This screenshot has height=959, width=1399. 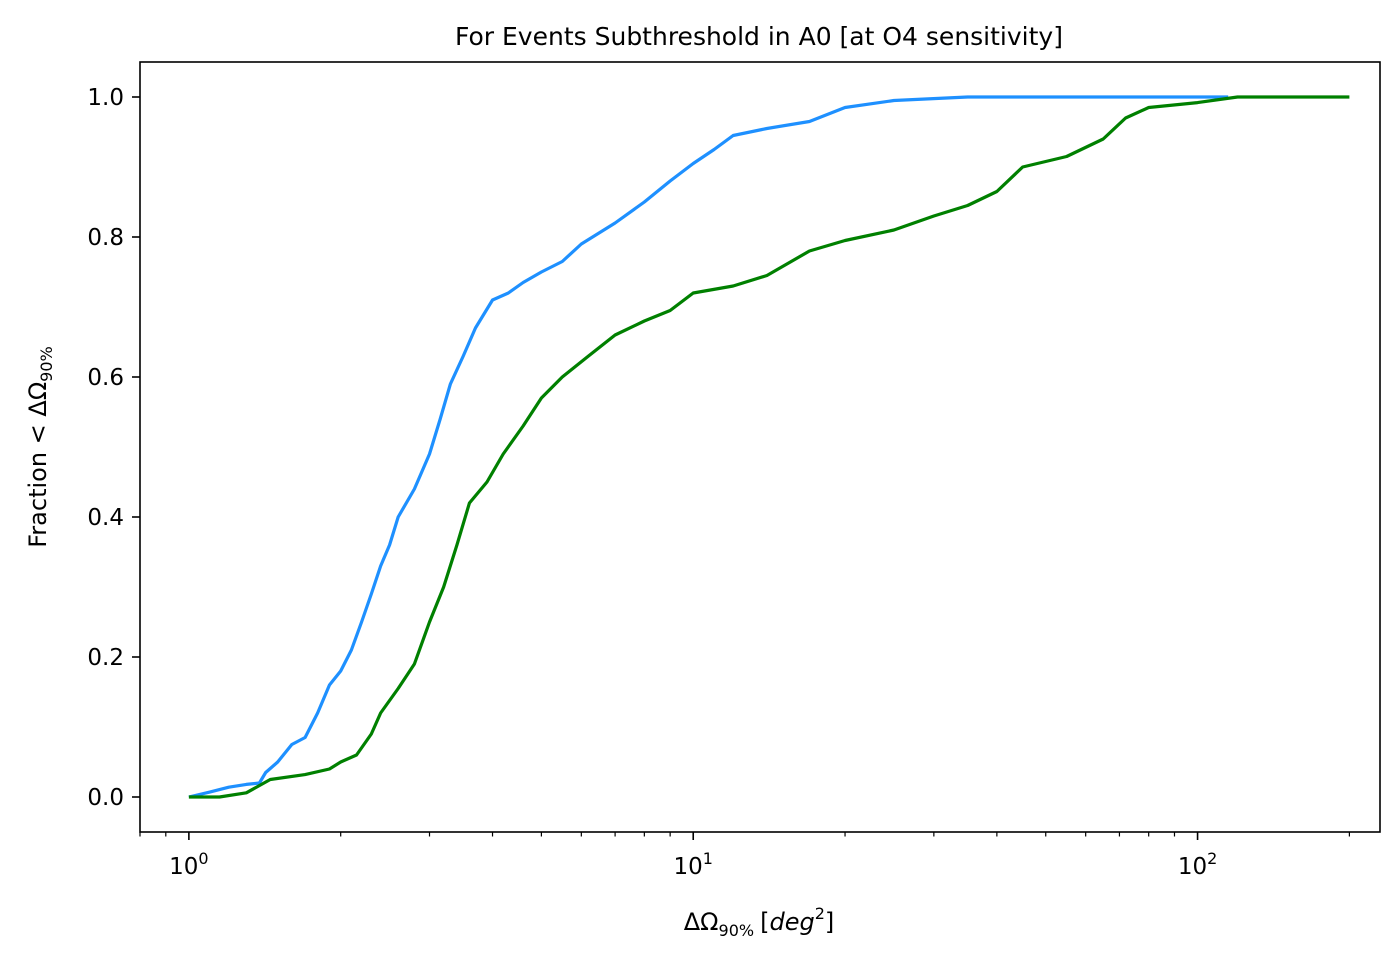 What do you see at coordinates (188, 864) in the screenshot?
I see `x-tick-label: 10⁰` at bounding box center [188, 864].